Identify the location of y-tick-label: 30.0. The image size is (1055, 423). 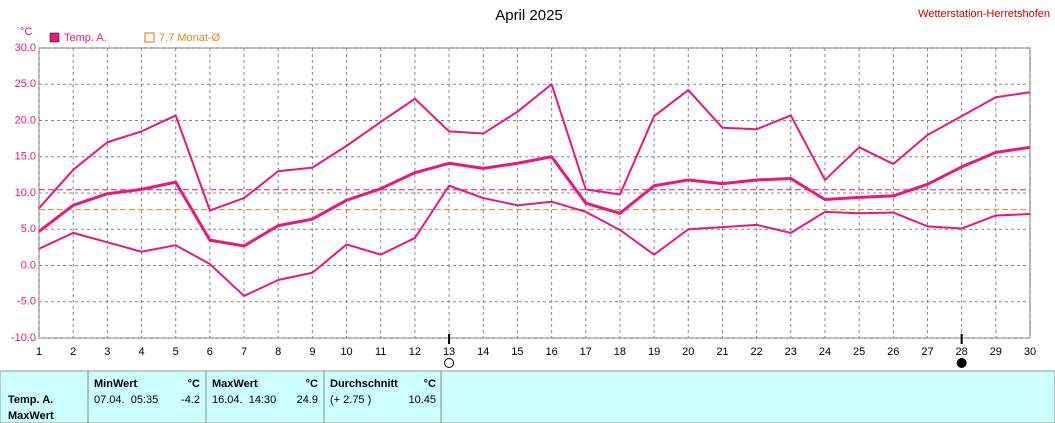
(25, 48).